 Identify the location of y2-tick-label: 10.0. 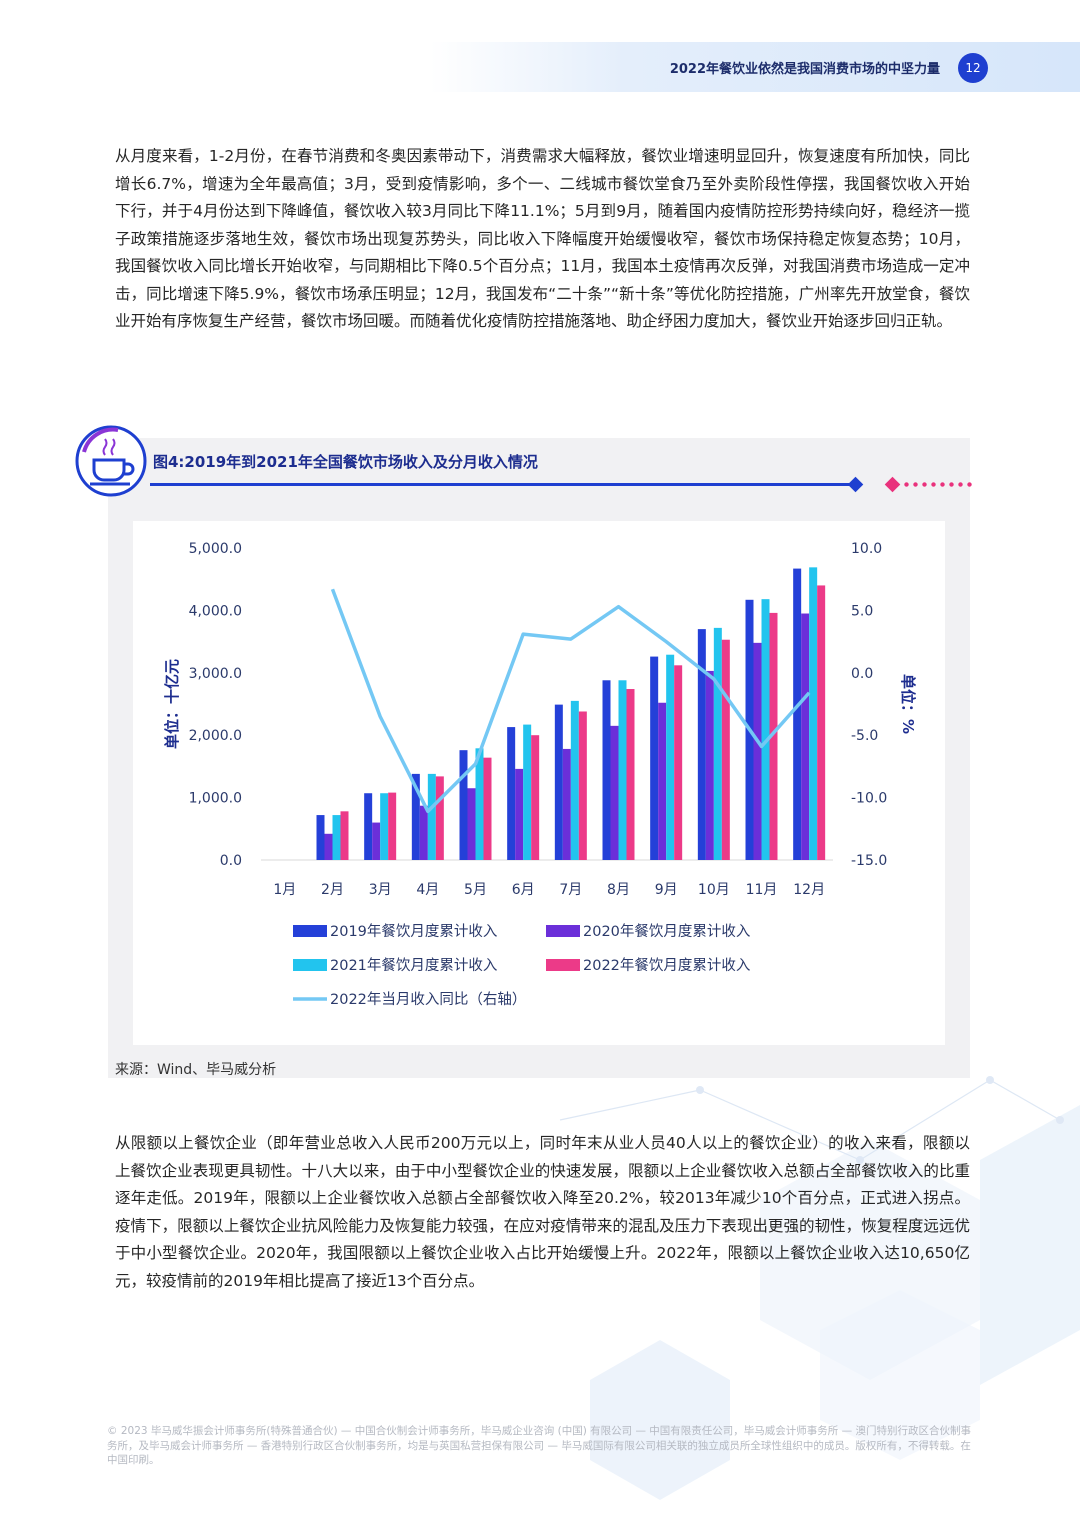
(866, 549).